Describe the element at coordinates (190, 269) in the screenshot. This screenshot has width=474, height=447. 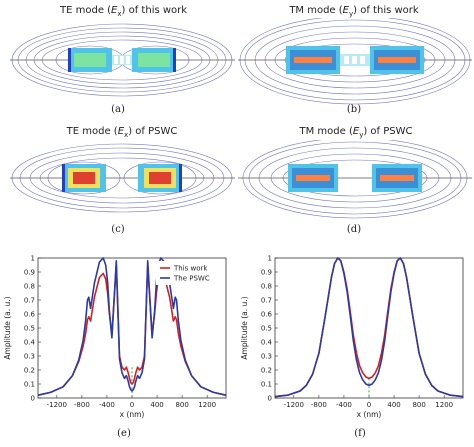
I see `legend-entry: This work` at that location.